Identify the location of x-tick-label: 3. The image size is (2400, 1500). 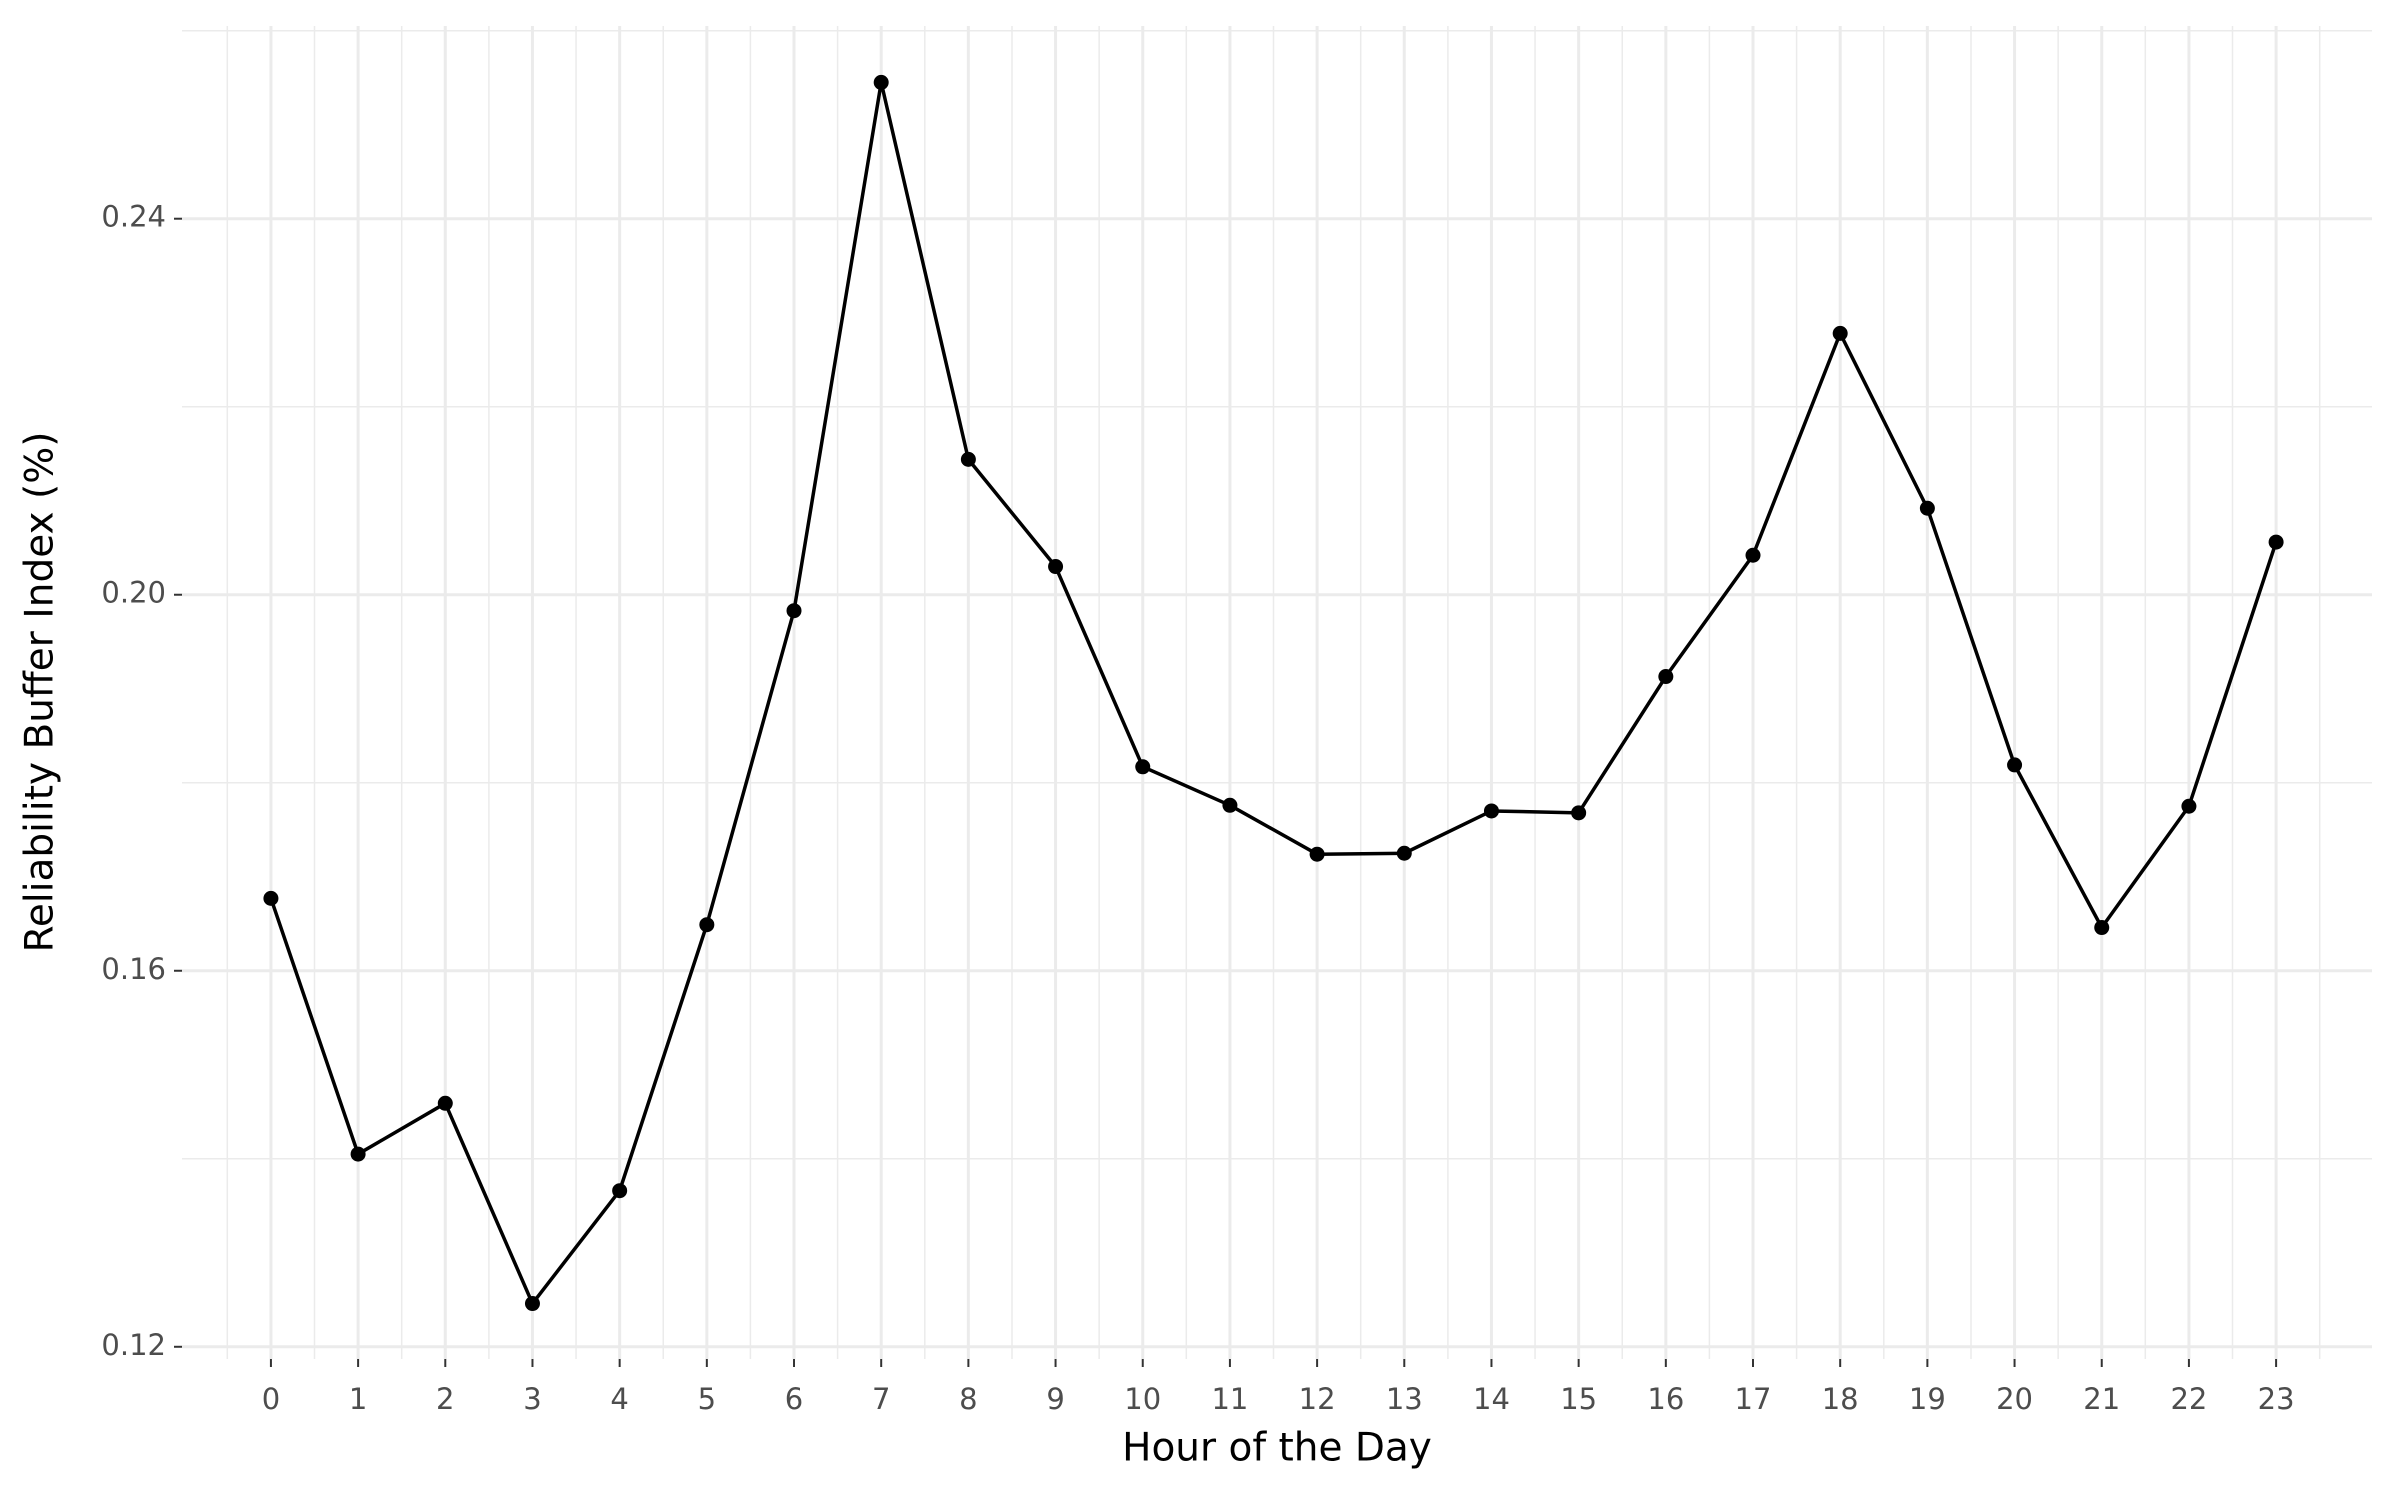
(532, 1399).